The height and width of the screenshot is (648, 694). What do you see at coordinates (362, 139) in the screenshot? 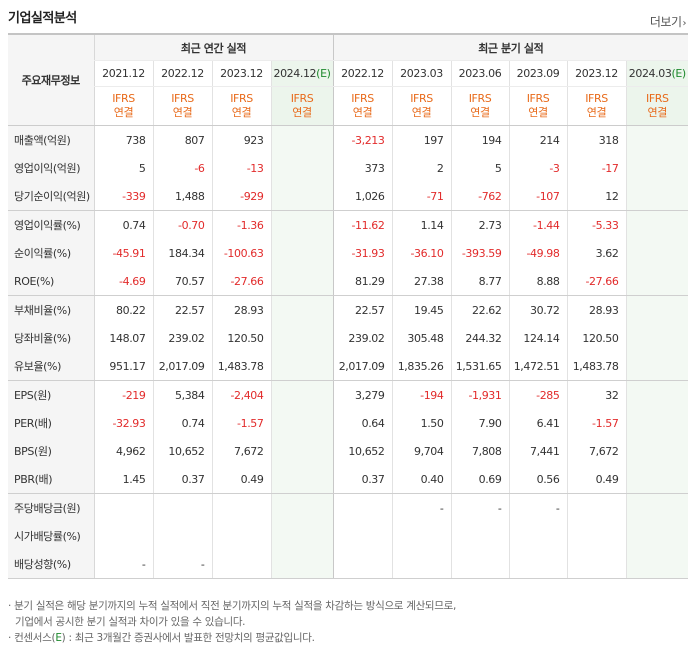
I see `value-cell: -3,213` at bounding box center [362, 139].